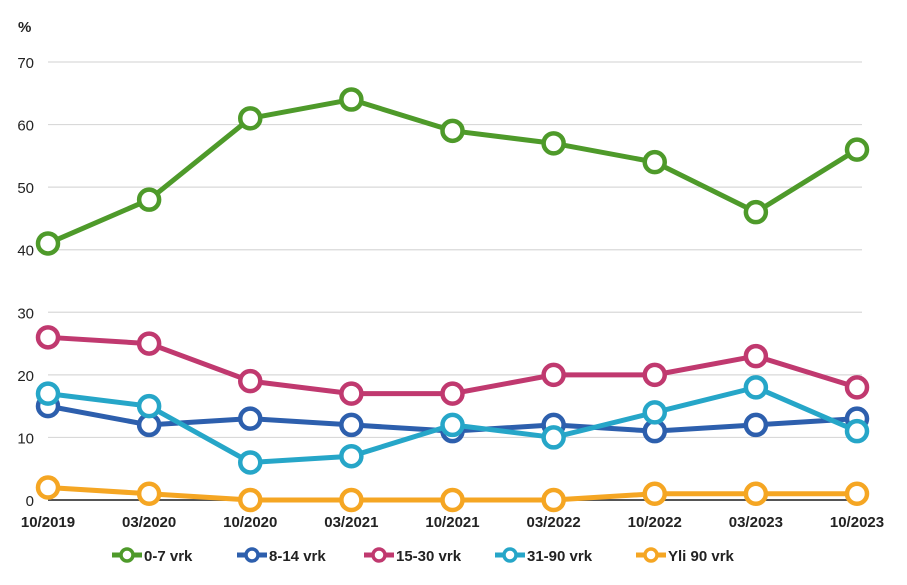  I want to click on series-15-30-vrk, so click(452, 365).